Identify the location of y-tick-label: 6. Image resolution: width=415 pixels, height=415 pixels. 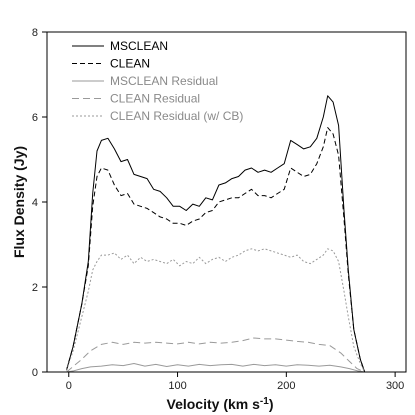
(35, 118).